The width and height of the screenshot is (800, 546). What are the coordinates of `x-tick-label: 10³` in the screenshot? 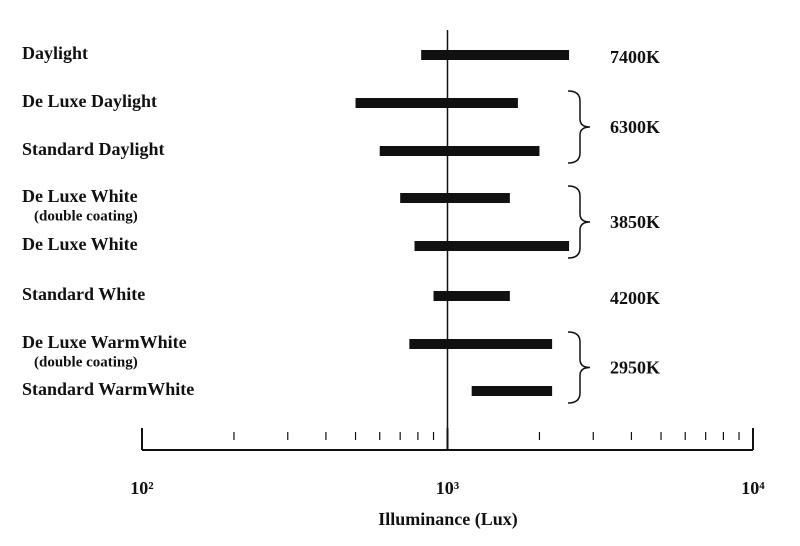 It's located at (448, 488).